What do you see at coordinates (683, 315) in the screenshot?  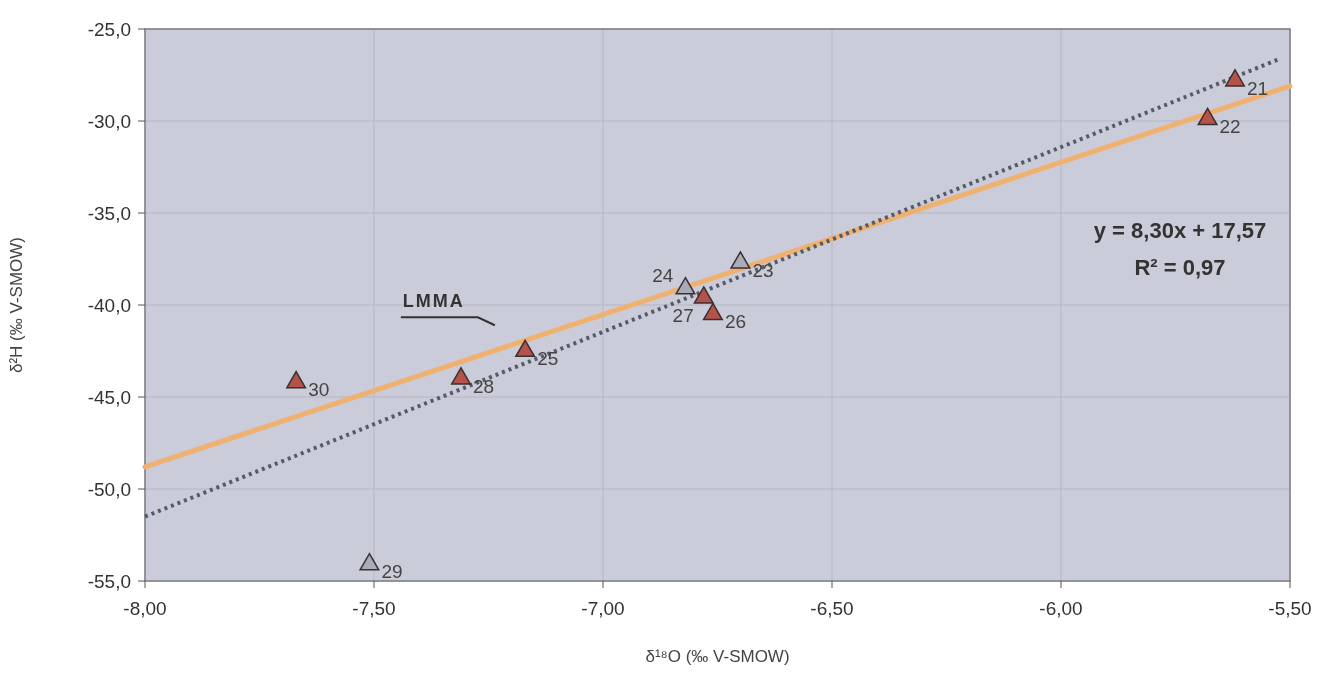 I see `annotation: 27` at bounding box center [683, 315].